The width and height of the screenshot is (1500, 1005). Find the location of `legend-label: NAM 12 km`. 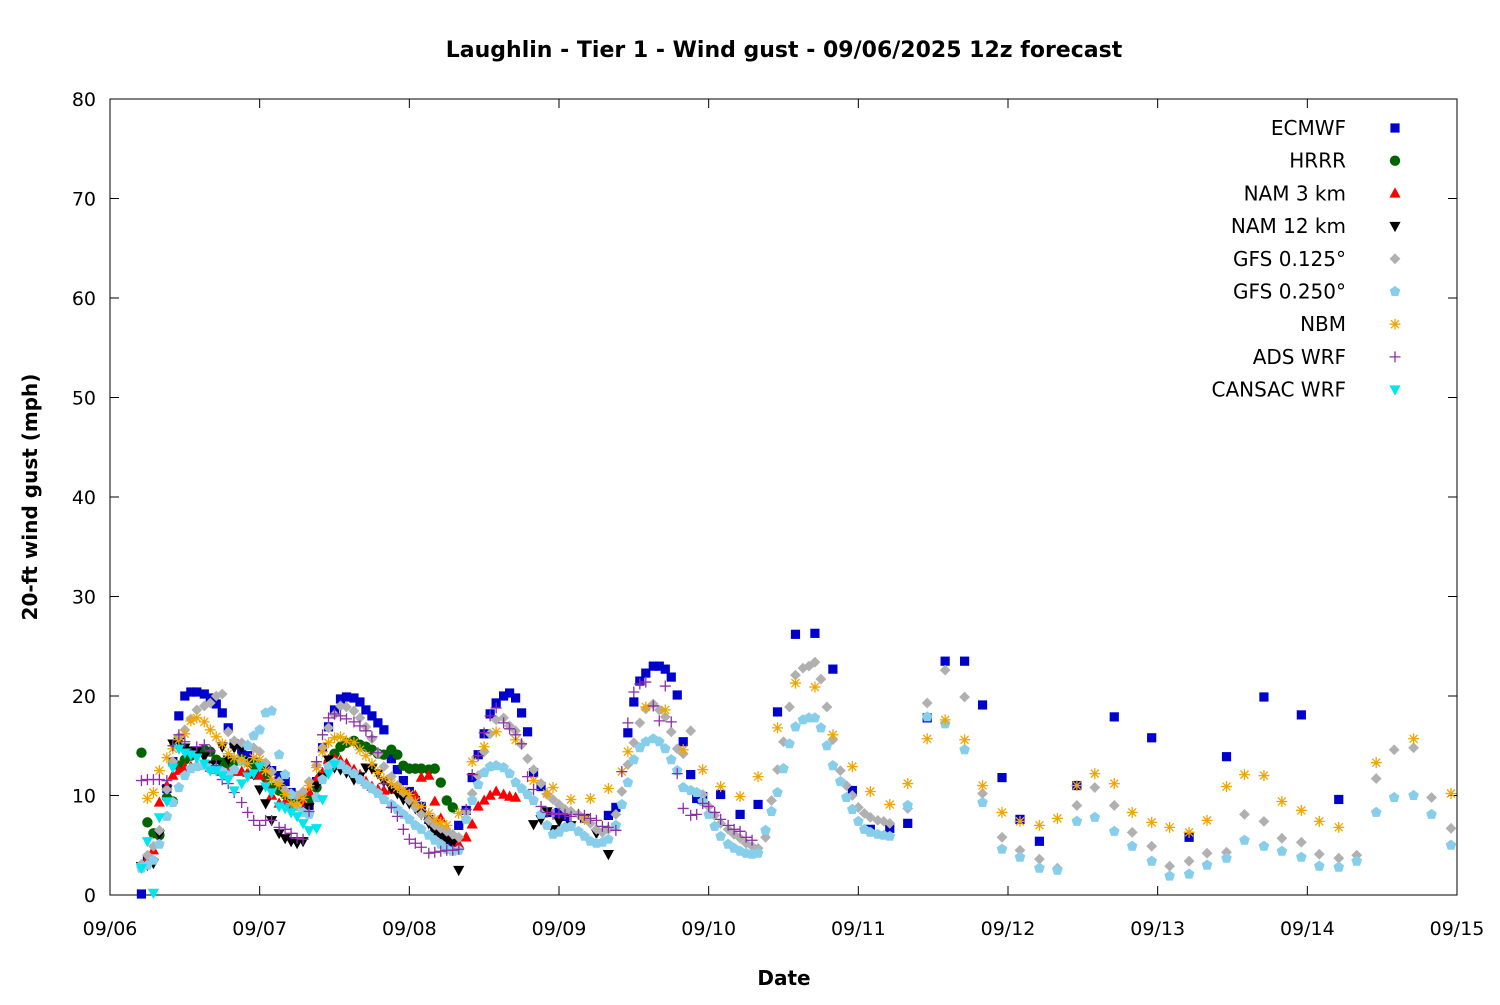

legend-label: NAM 12 km is located at coordinates (1288, 226).